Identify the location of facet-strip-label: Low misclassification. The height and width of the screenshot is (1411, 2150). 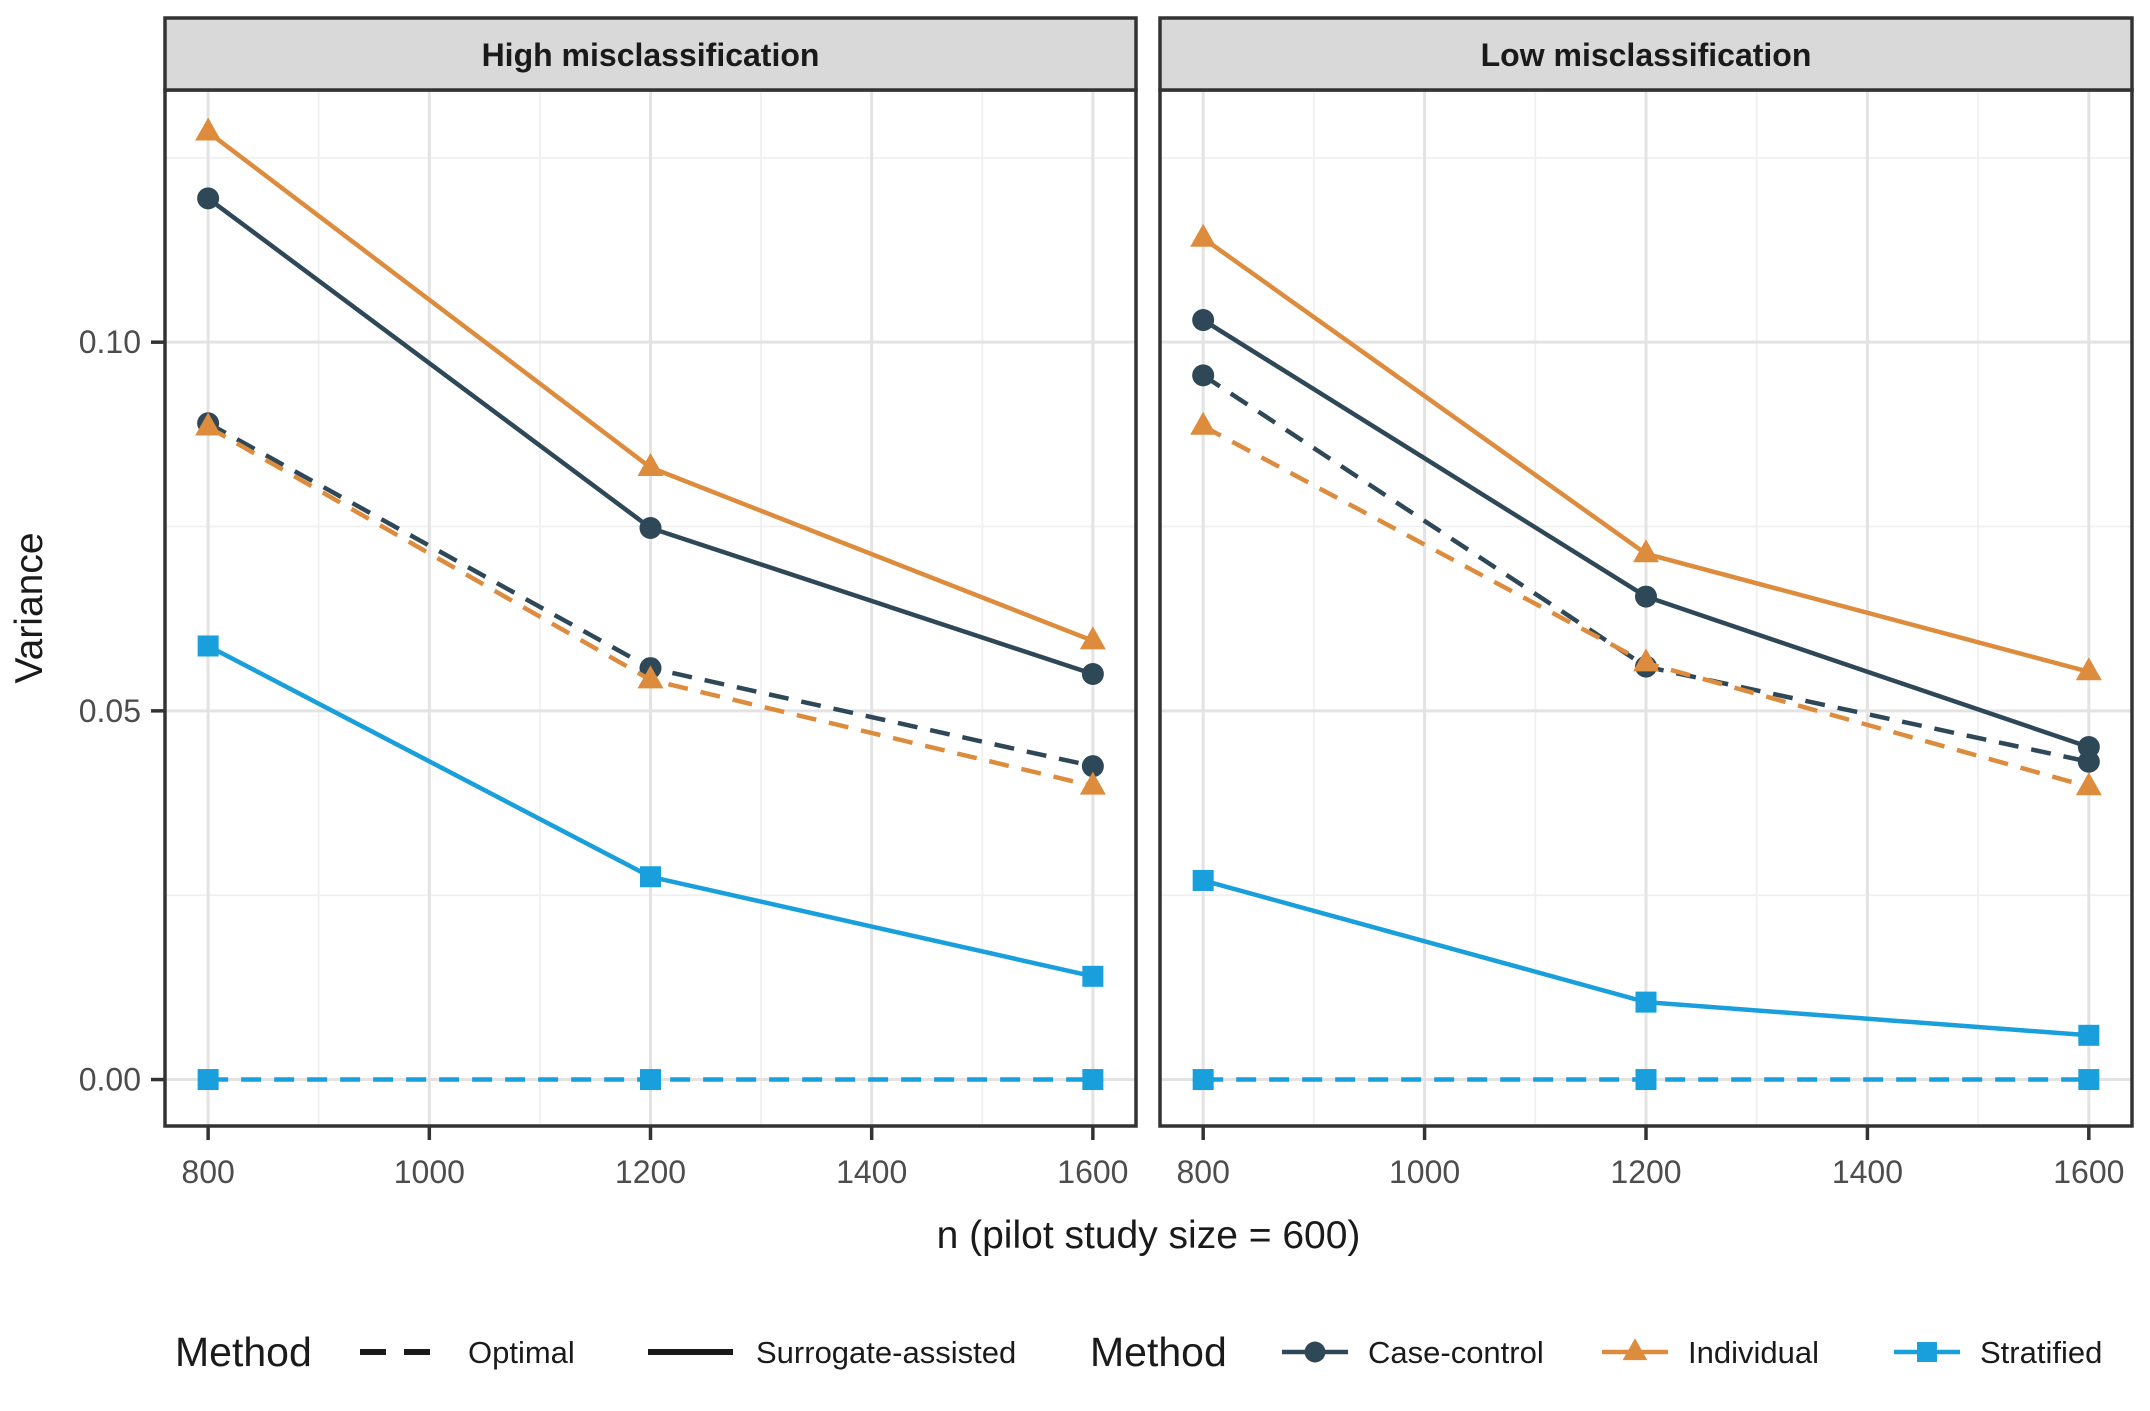
(1646, 55).